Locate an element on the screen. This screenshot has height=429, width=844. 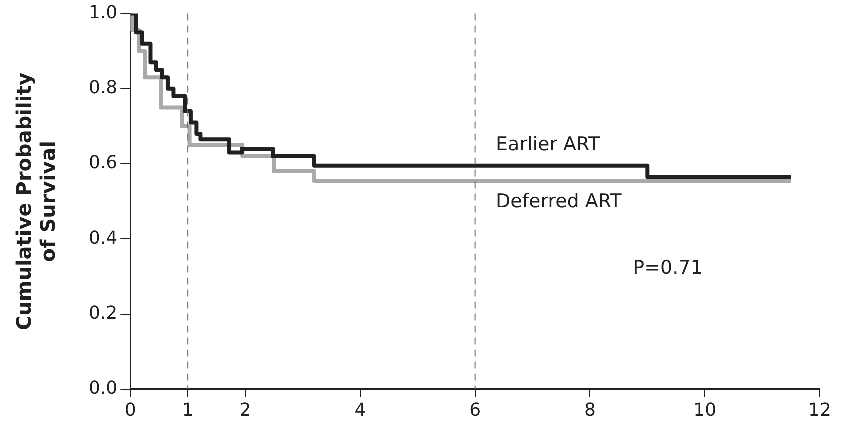
x-tick-label: 10 is located at coordinates (705, 410).